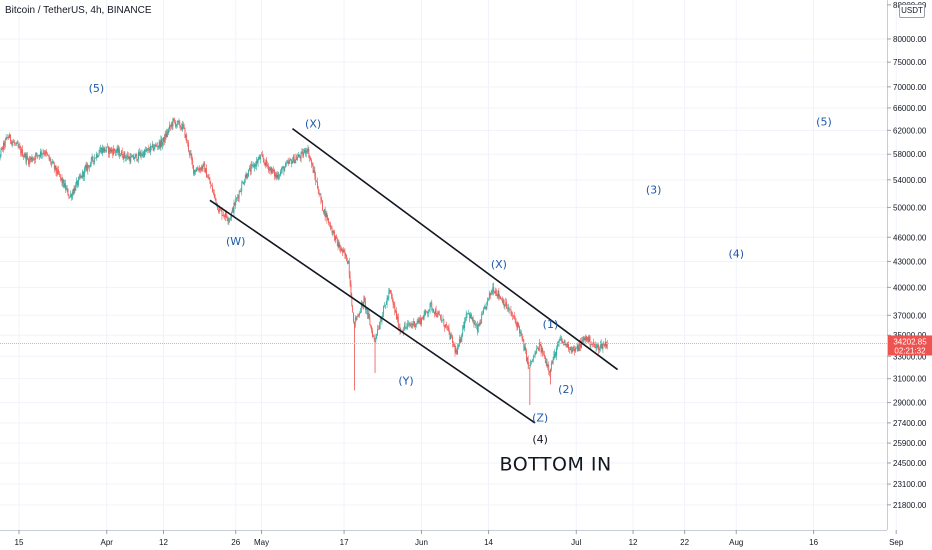 This screenshot has width=932, height=550. I want to click on currency-label: USDT, so click(912, 11).